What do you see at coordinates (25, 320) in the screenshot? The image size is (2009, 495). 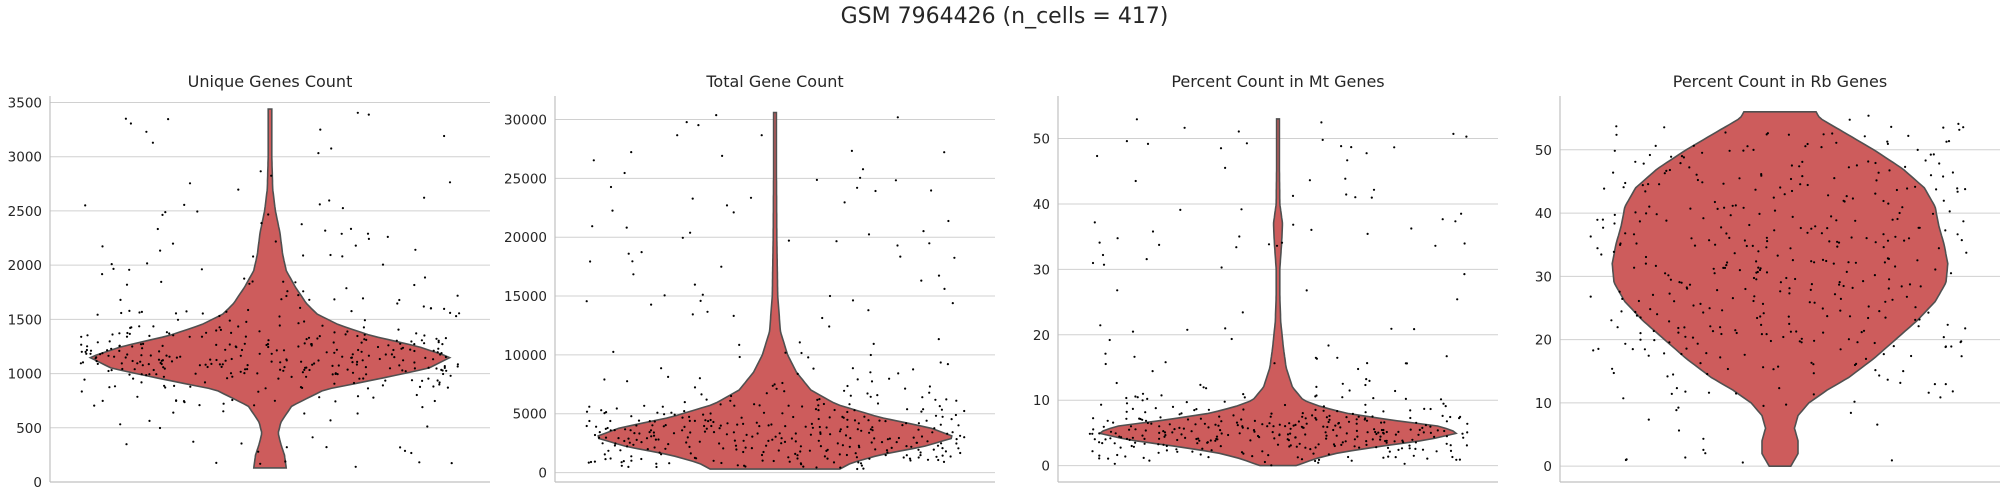 I see `y-tick-label: 1500` at bounding box center [25, 320].